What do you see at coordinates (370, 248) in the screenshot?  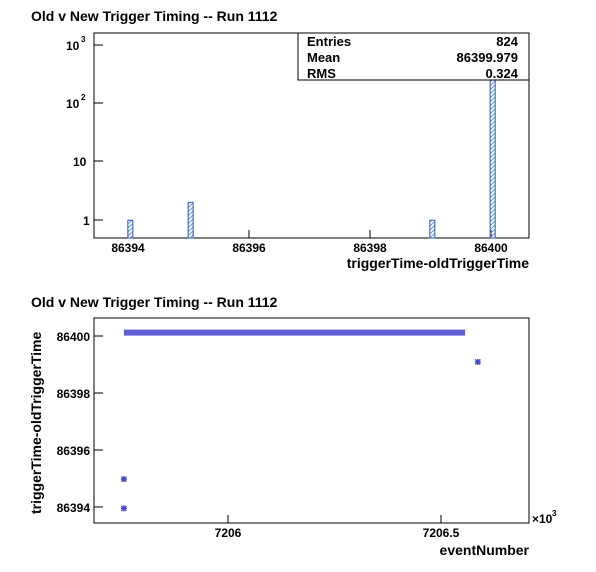 I see `histogram-x-tick-label: 86398` at bounding box center [370, 248].